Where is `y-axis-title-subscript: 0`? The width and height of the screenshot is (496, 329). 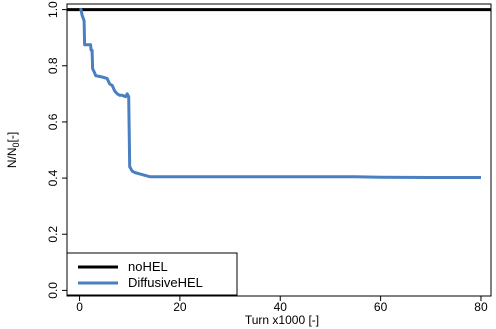 y-axis-title-subscript: 0 is located at coordinates (16, 144).